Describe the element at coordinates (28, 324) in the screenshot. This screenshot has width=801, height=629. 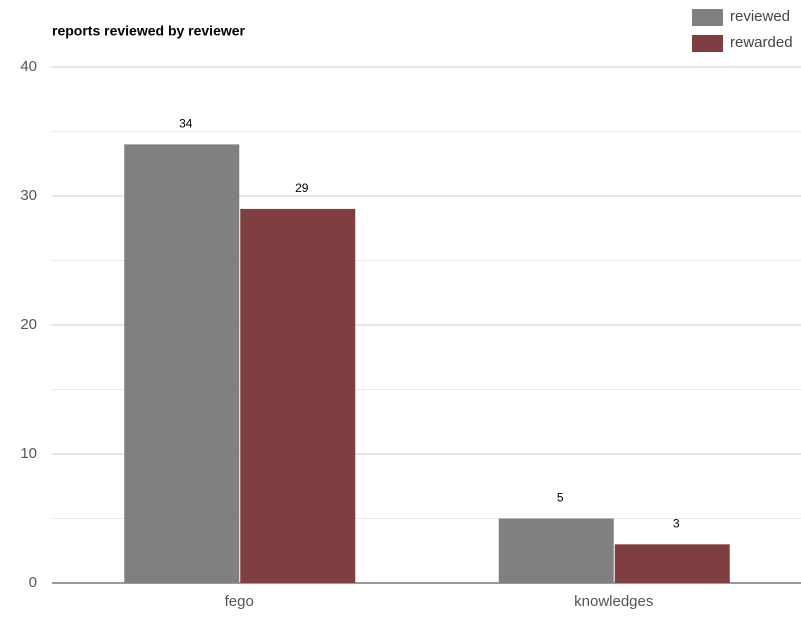
I see `y-tick-label: 20` at that location.